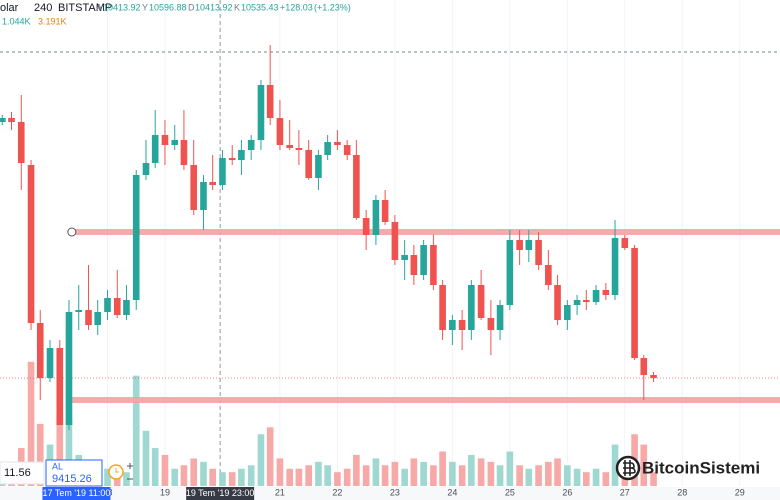 This screenshot has width=780, height=500. I want to click on zoom-buttons, so click(130, 471).